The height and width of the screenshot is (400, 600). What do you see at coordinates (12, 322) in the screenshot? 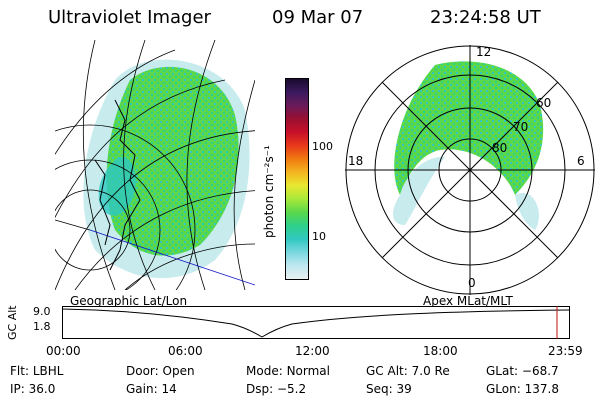
I see `timeline-axis-label: GC Alt` at bounding box center [12, 322].